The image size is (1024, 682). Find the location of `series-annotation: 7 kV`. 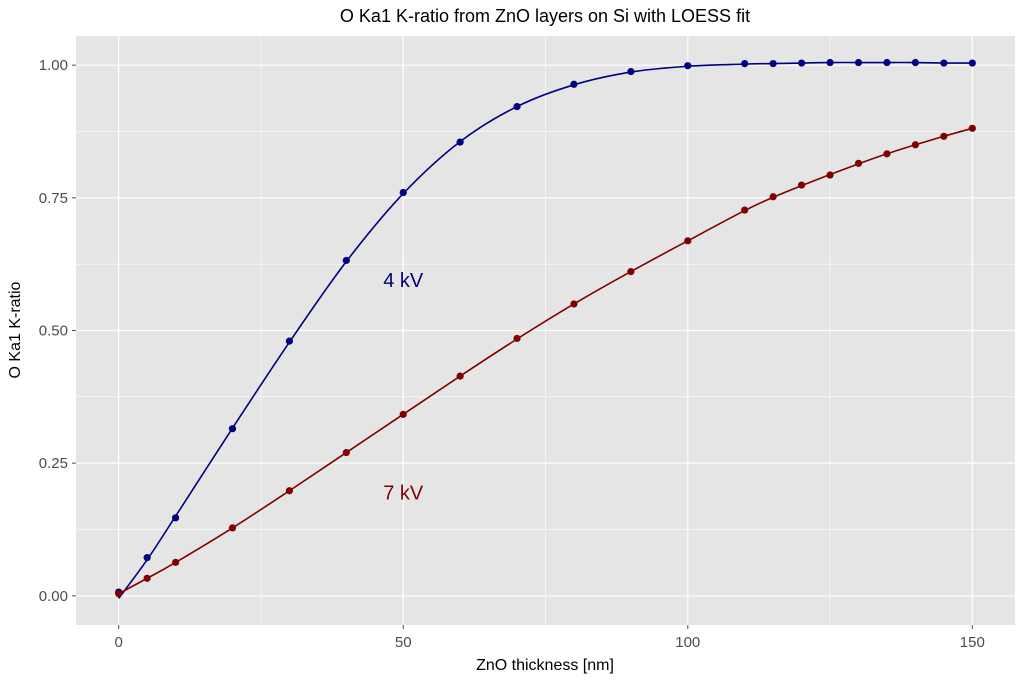

series-annotation: 7 kV is located at coordinates (403, 493).